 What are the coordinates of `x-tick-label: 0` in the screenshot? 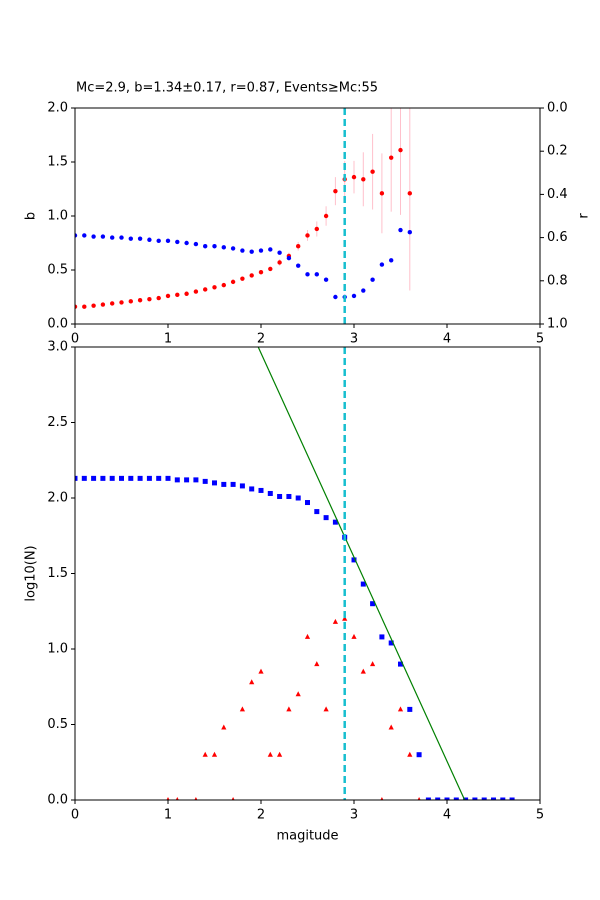 It's located at (75, 815).